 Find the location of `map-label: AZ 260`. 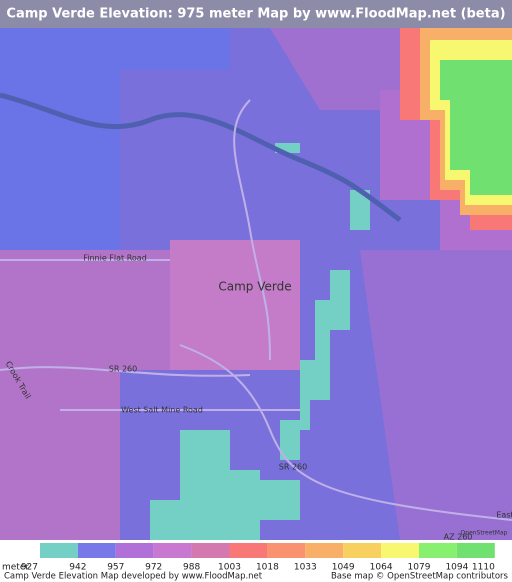

map-label: AZ 260 is located at coordinates (458, 537).